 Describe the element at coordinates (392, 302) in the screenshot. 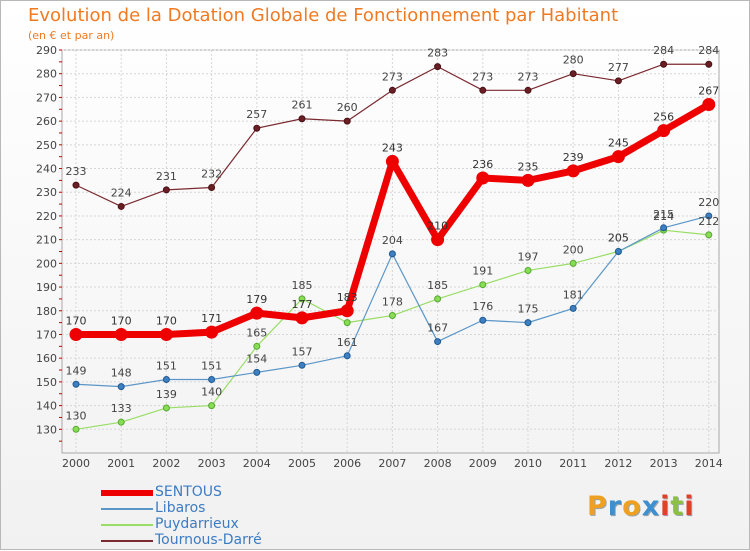

I see `data-label-puydarrieux: 178` at that location.